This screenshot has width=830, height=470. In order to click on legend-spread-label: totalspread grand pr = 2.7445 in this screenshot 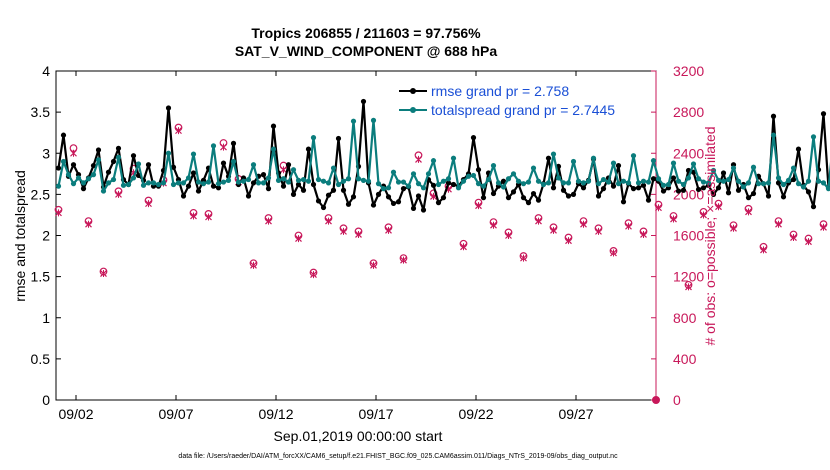, I will do `click(523, 110)`.